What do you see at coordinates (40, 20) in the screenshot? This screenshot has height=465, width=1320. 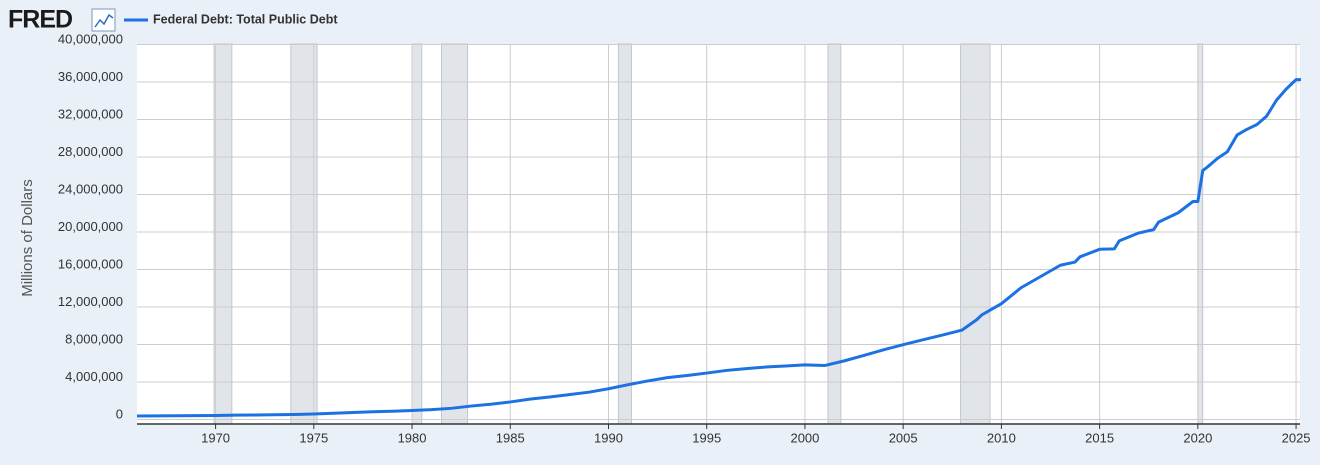 I see `logo: FRED` at bounding box center [40, 20].